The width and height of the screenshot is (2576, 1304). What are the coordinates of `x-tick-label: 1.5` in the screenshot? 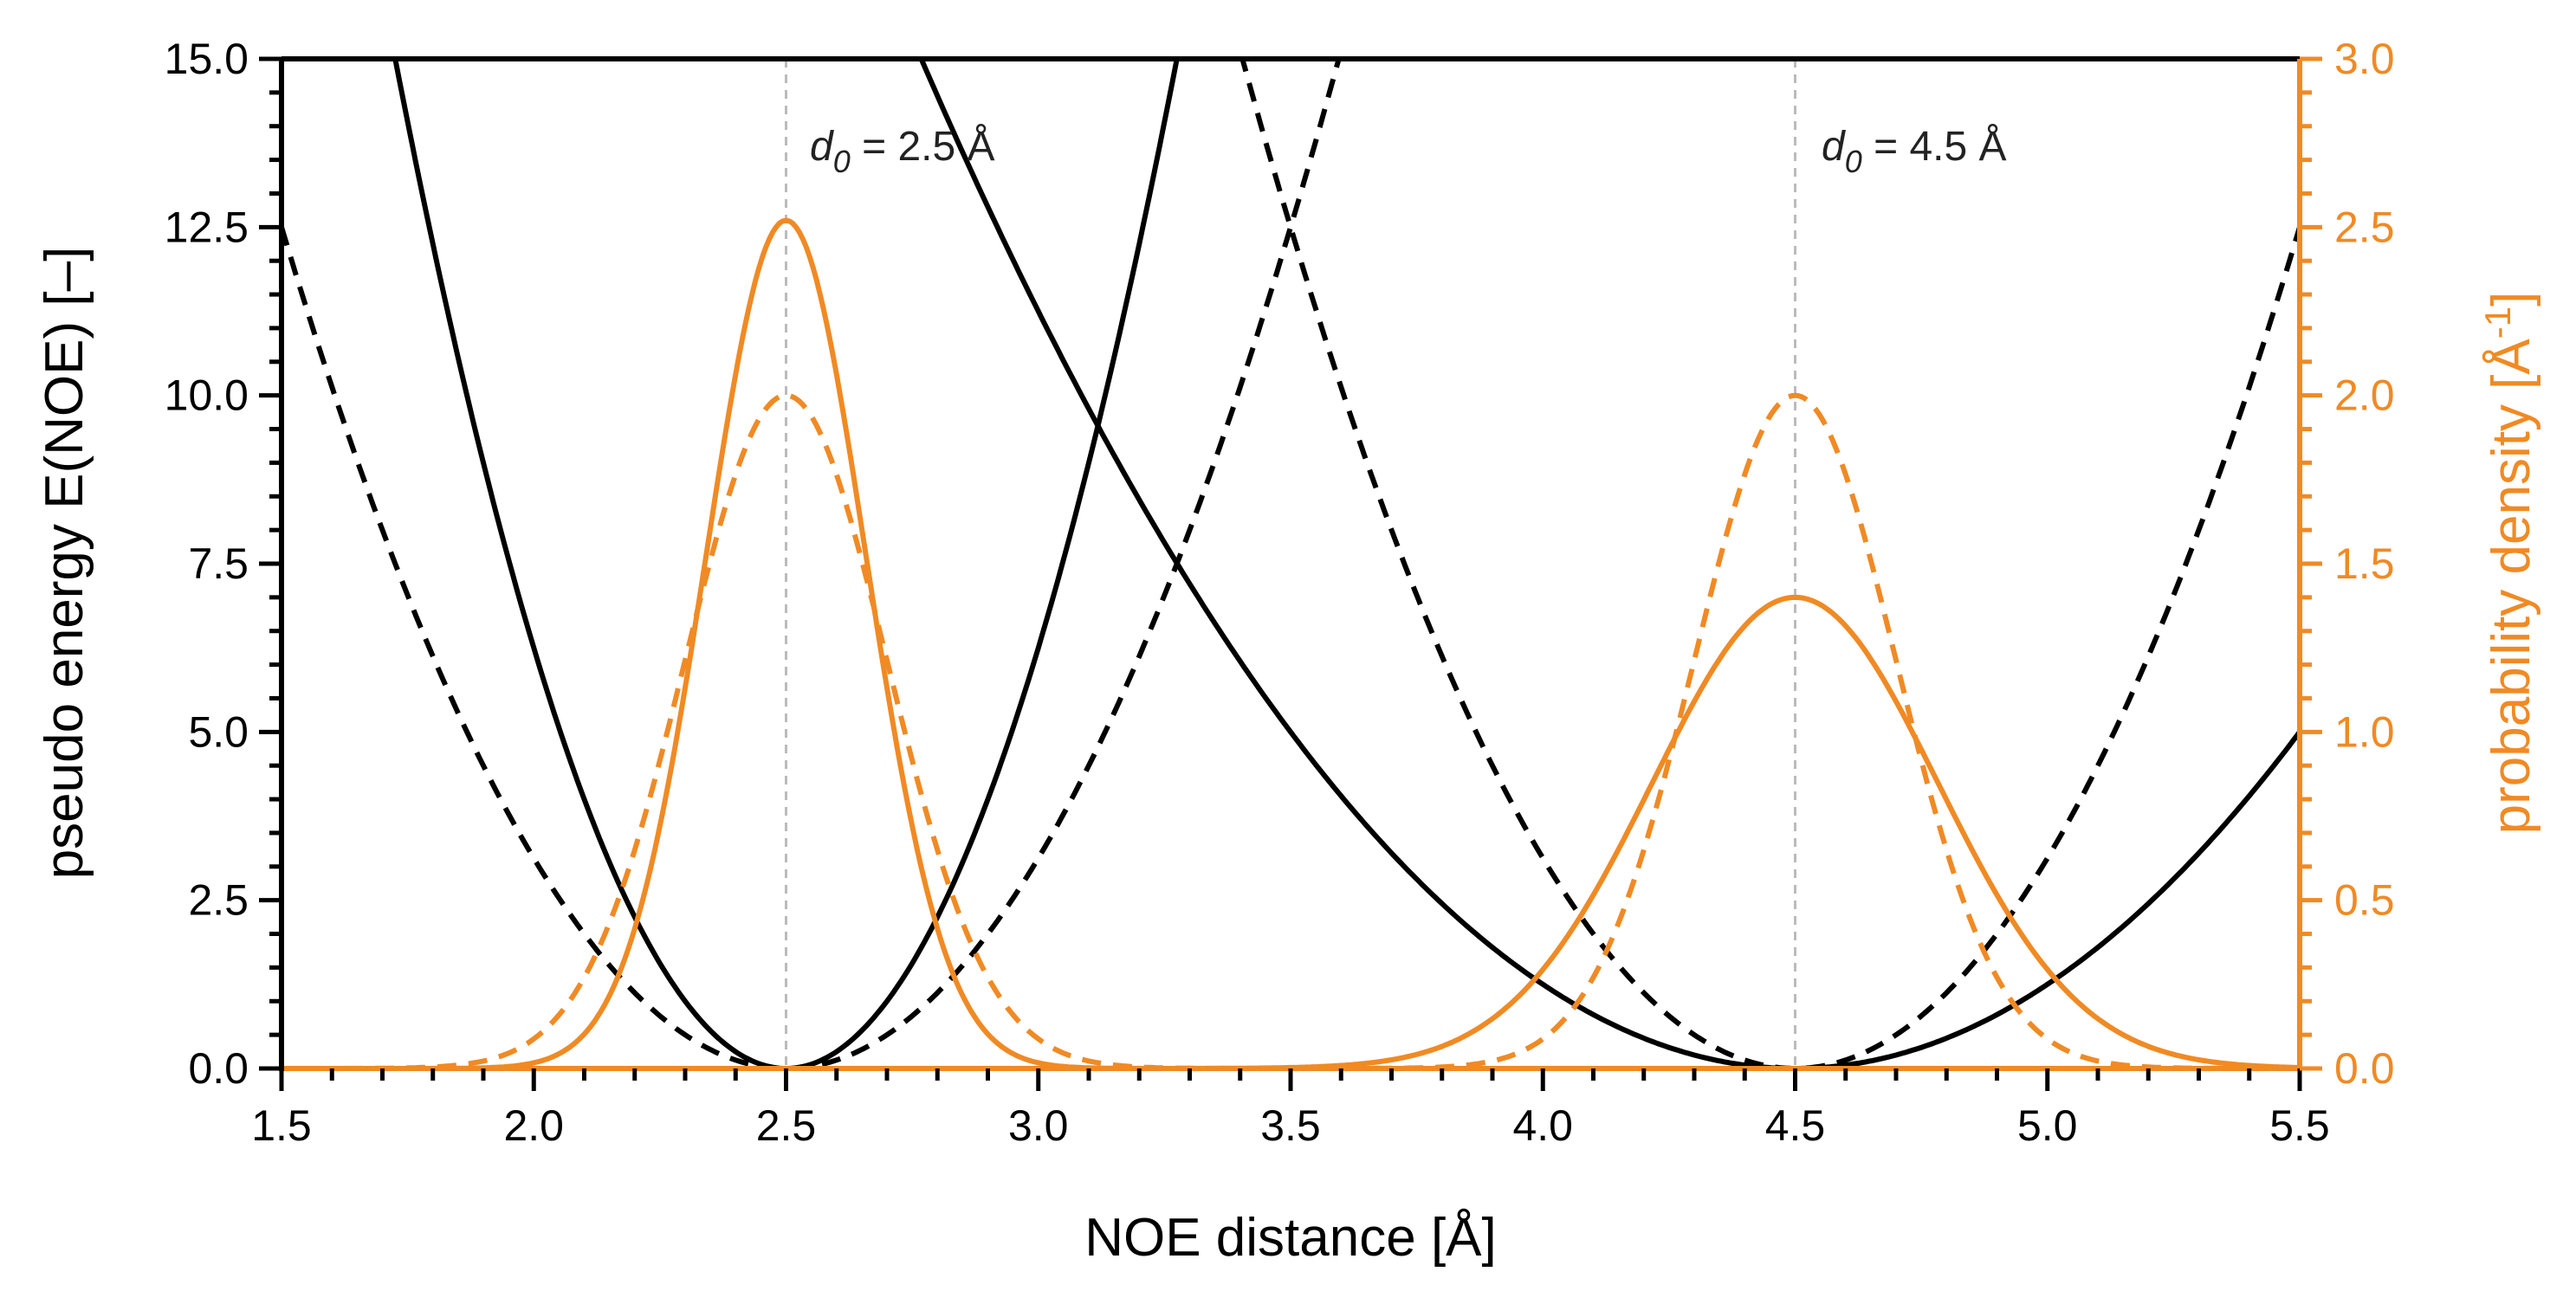 It's located at (281, 1126).